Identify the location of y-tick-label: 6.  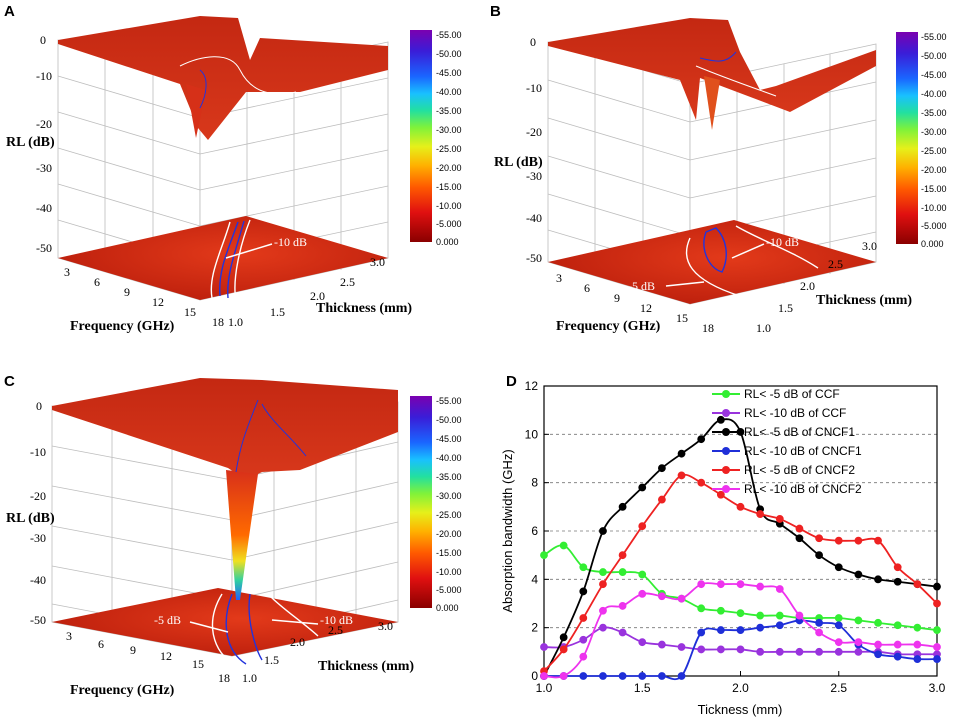
(534, 531).